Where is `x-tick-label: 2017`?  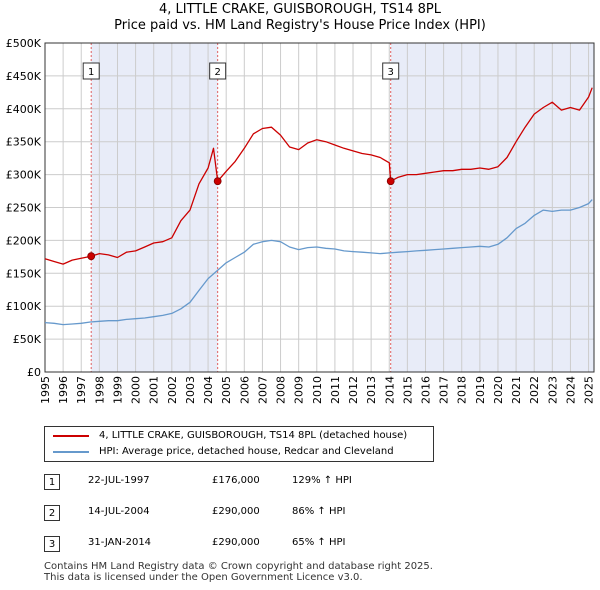
x-tick-label: 2017 is located at coordinates (444, 390).